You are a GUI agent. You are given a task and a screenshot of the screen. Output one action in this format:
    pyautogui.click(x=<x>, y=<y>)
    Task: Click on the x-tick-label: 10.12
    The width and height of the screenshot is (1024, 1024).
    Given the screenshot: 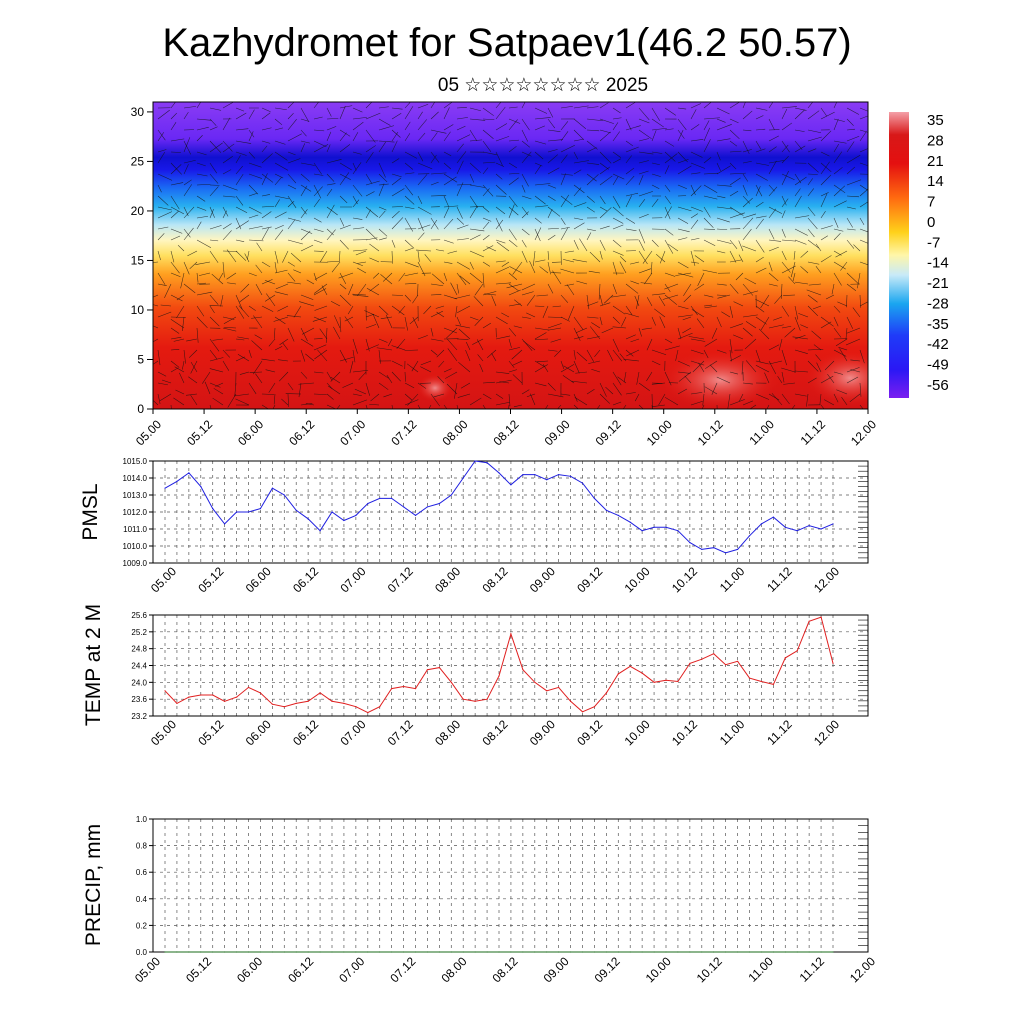 What is the action you would take?
    pyautogui.click(x=684, y=579)
    